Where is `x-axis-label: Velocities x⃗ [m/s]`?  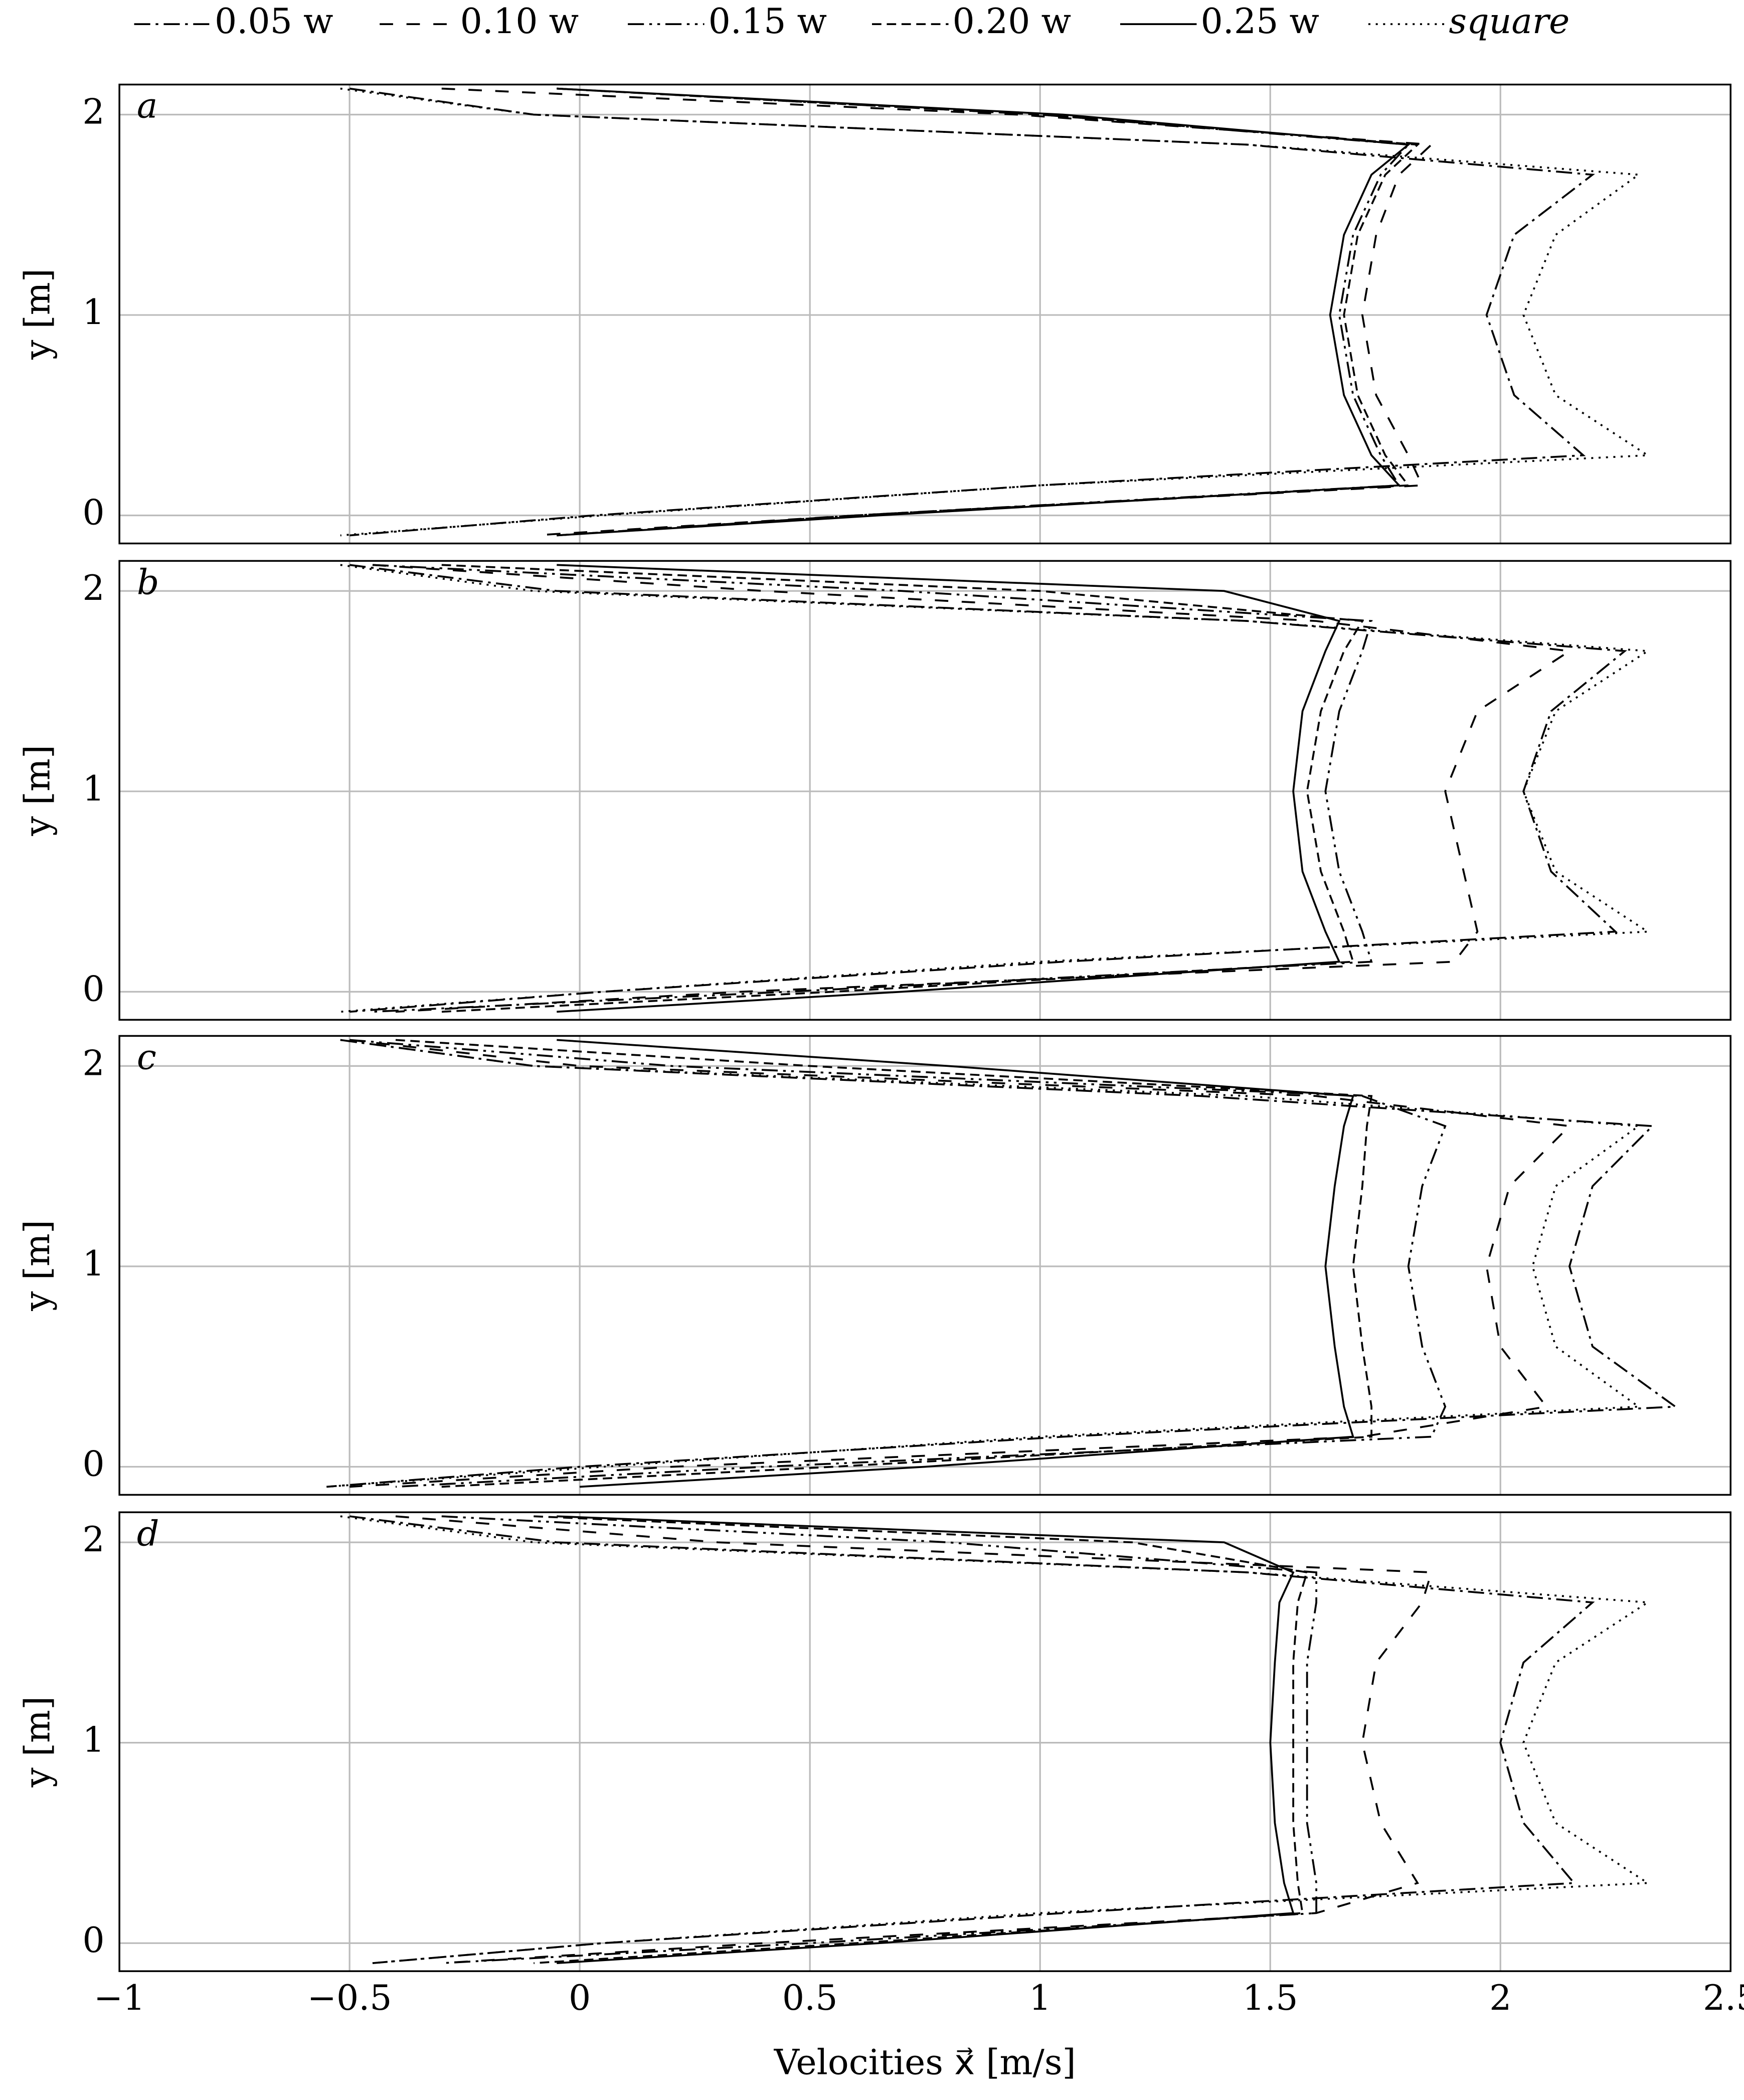 x-axis-label: Velocities x⃗ [m/s] is located at coordinates (925, 2062).